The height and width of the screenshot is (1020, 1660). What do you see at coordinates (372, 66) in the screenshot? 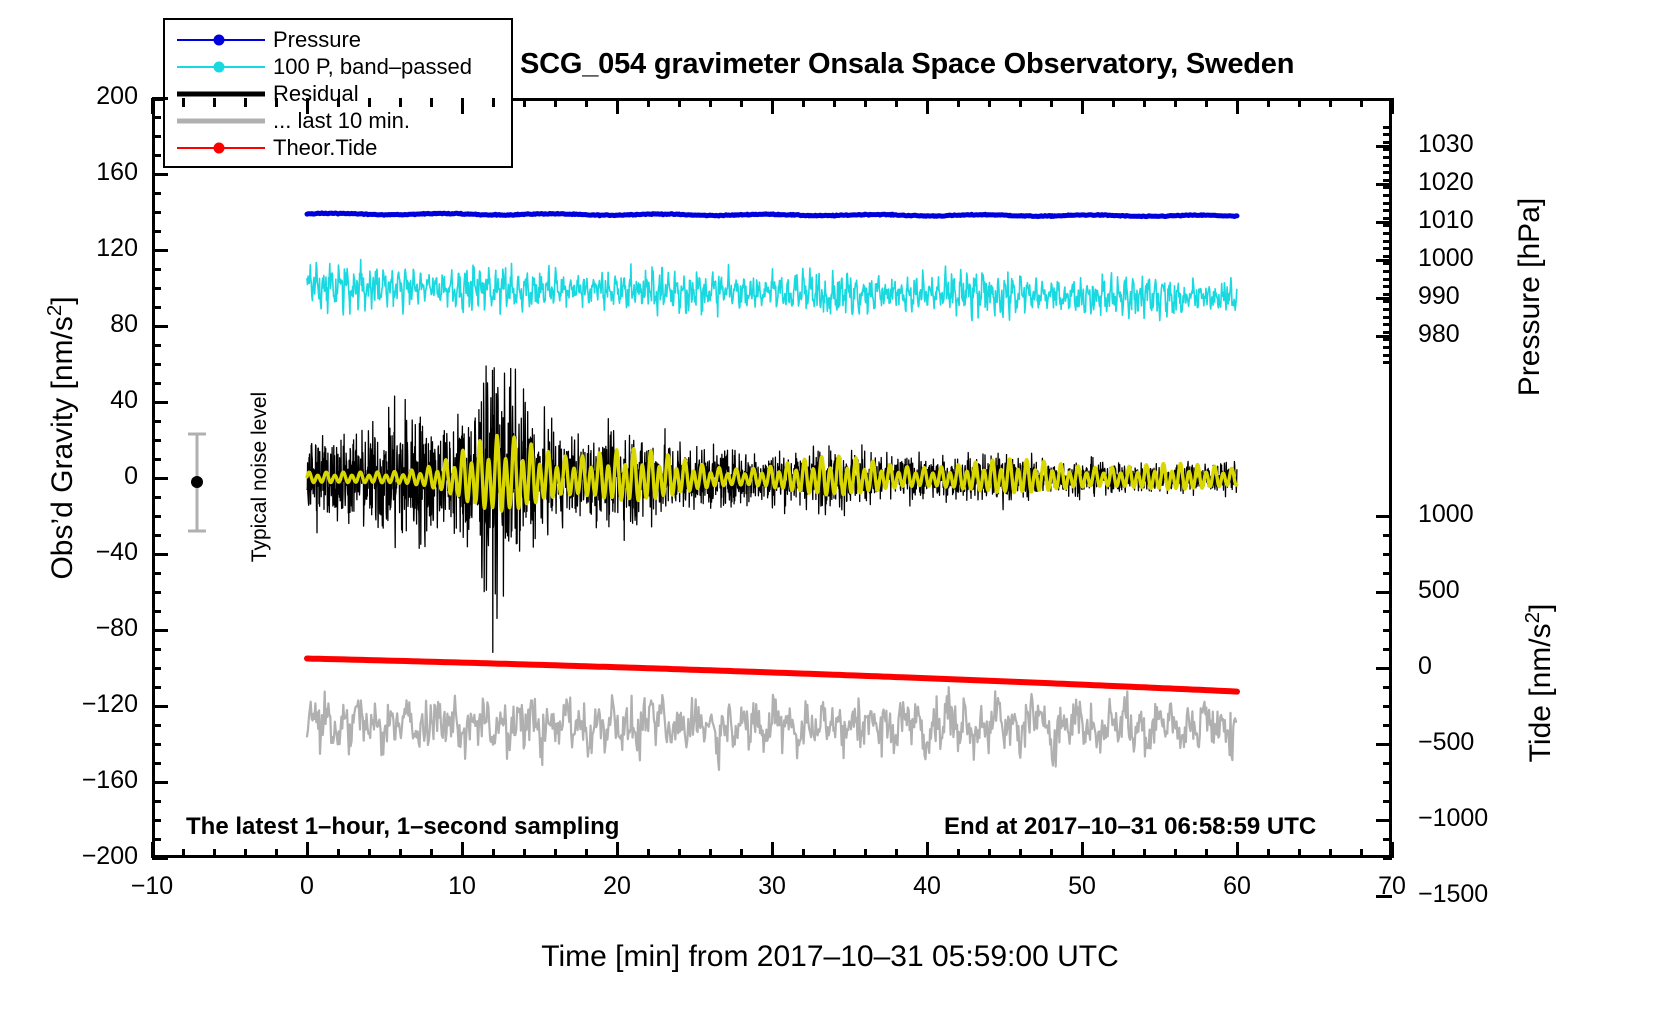
I see `legend-label-bandpassed: 100 P, band–passed` at bounding box center [372, 66].